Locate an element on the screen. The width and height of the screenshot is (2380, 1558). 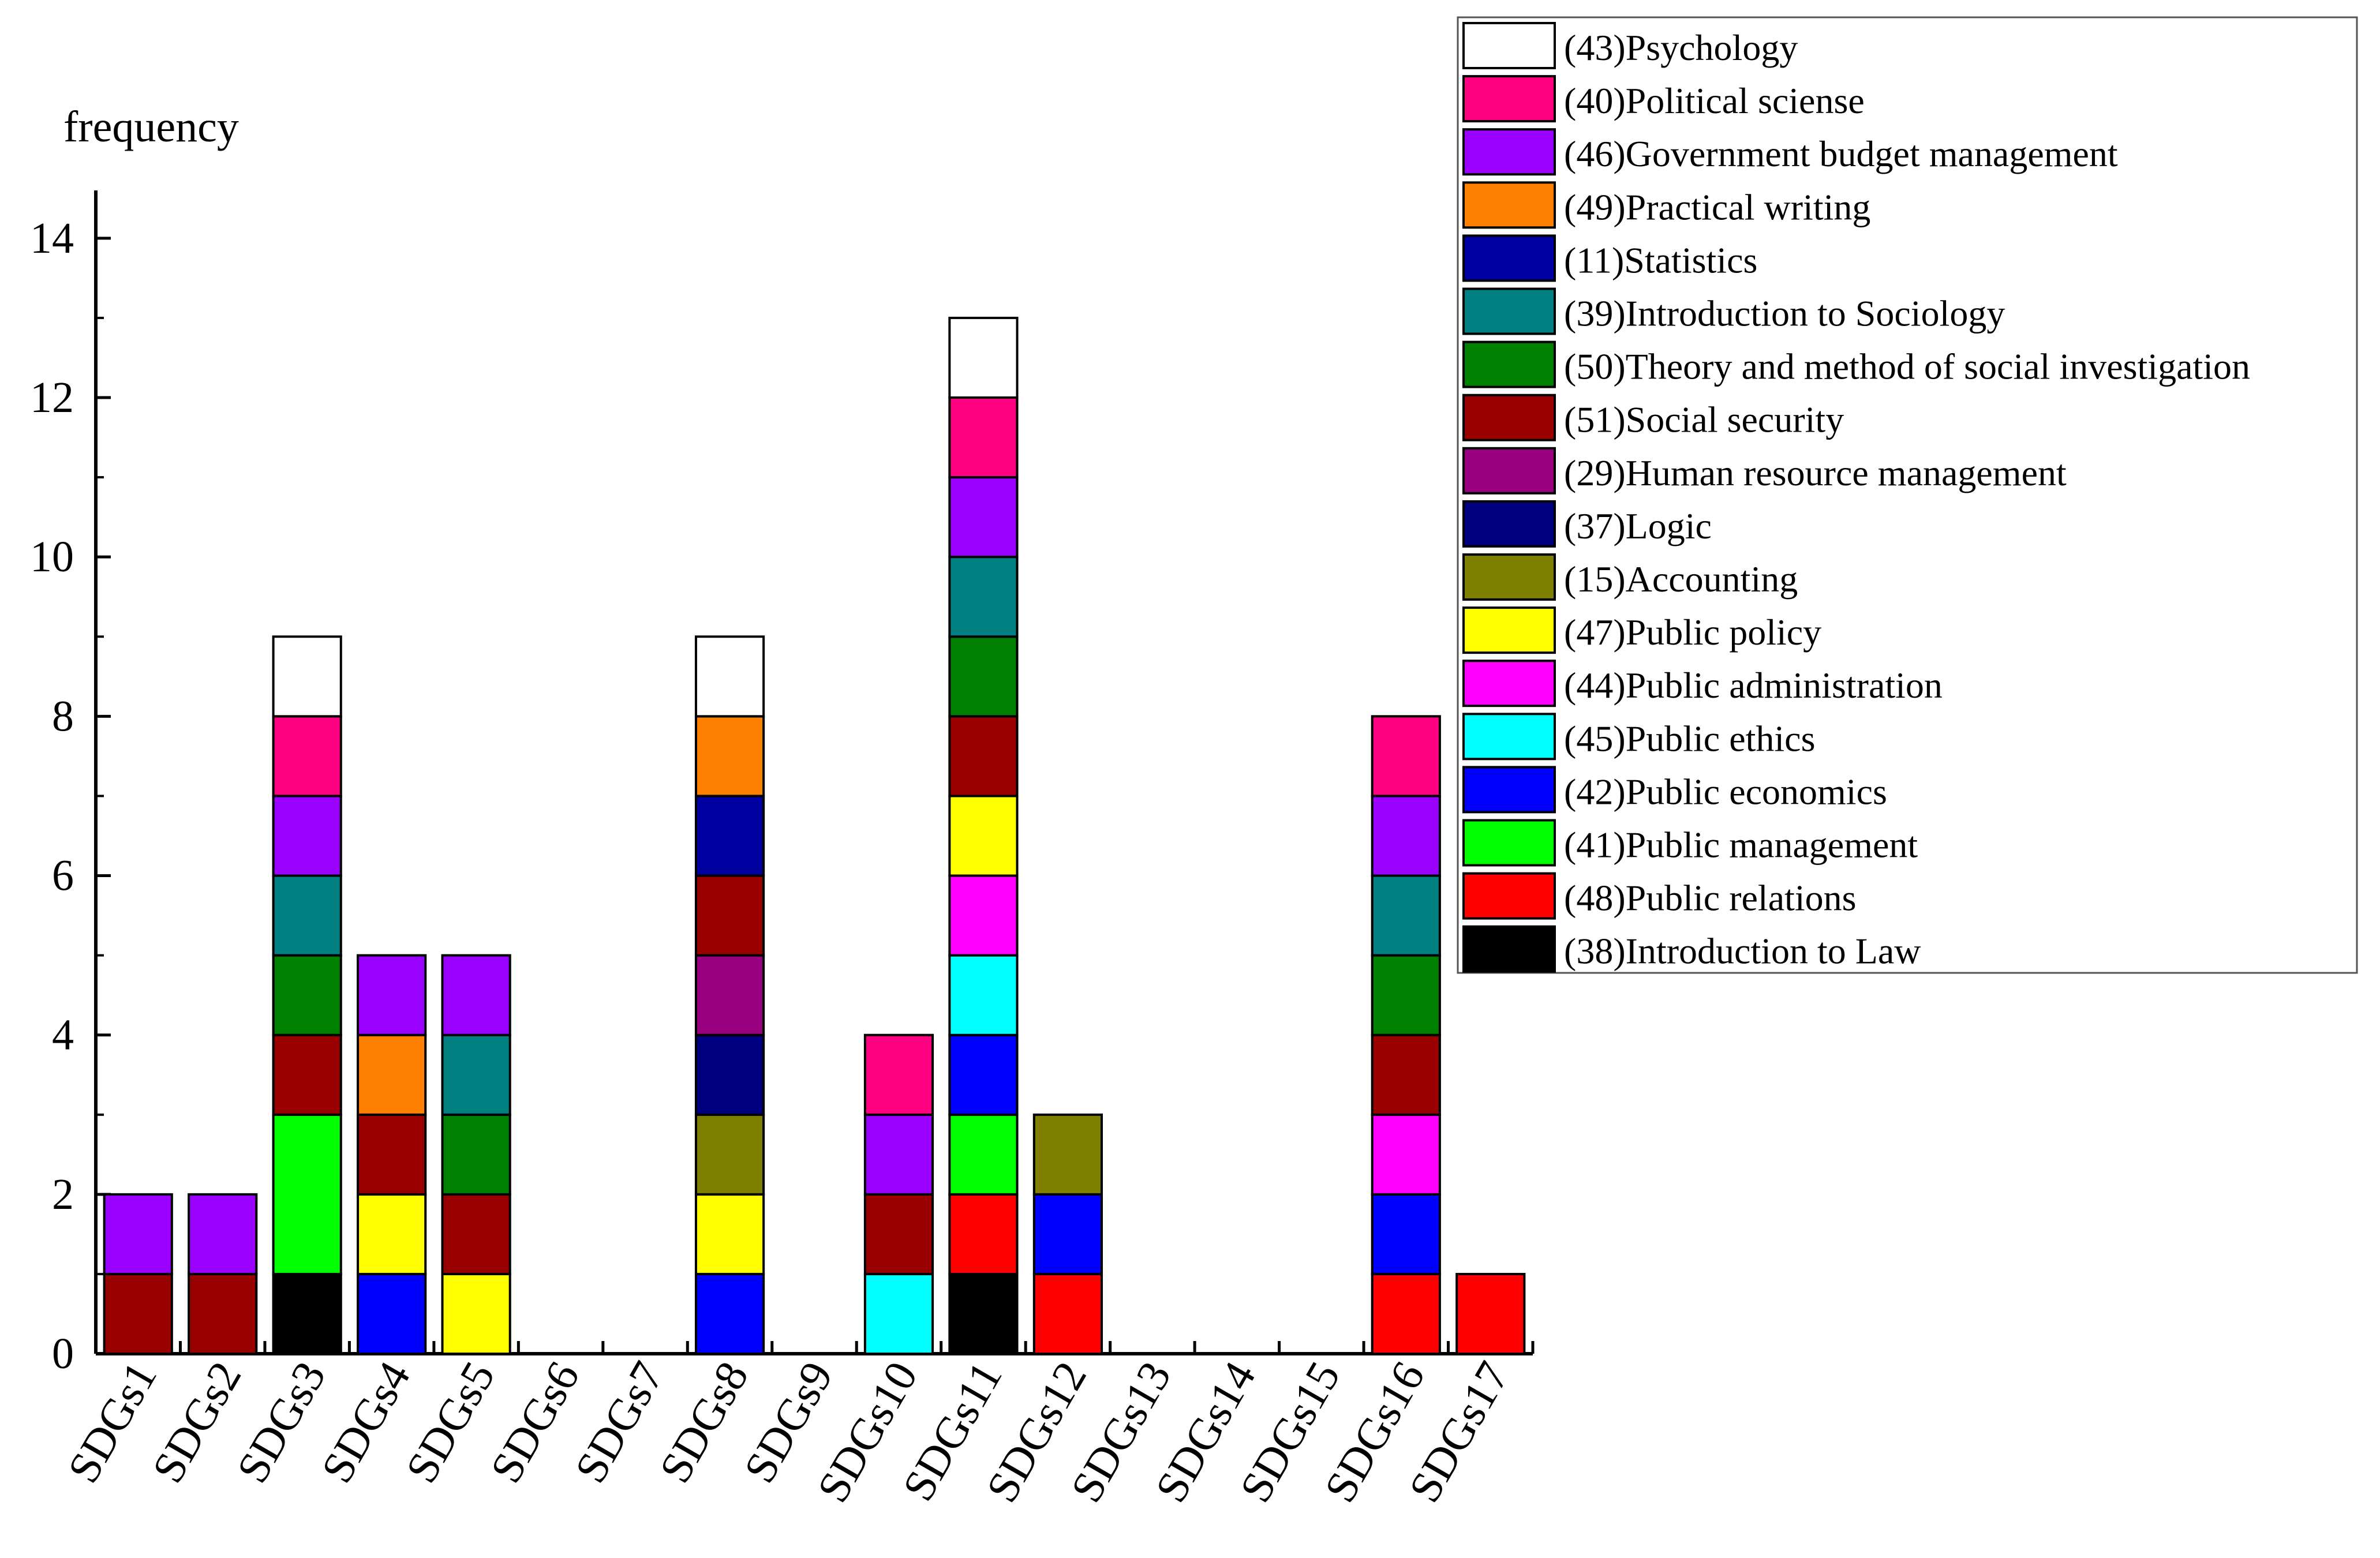
legend-label: (48)Public relations is located at coordinates (1710, 898).